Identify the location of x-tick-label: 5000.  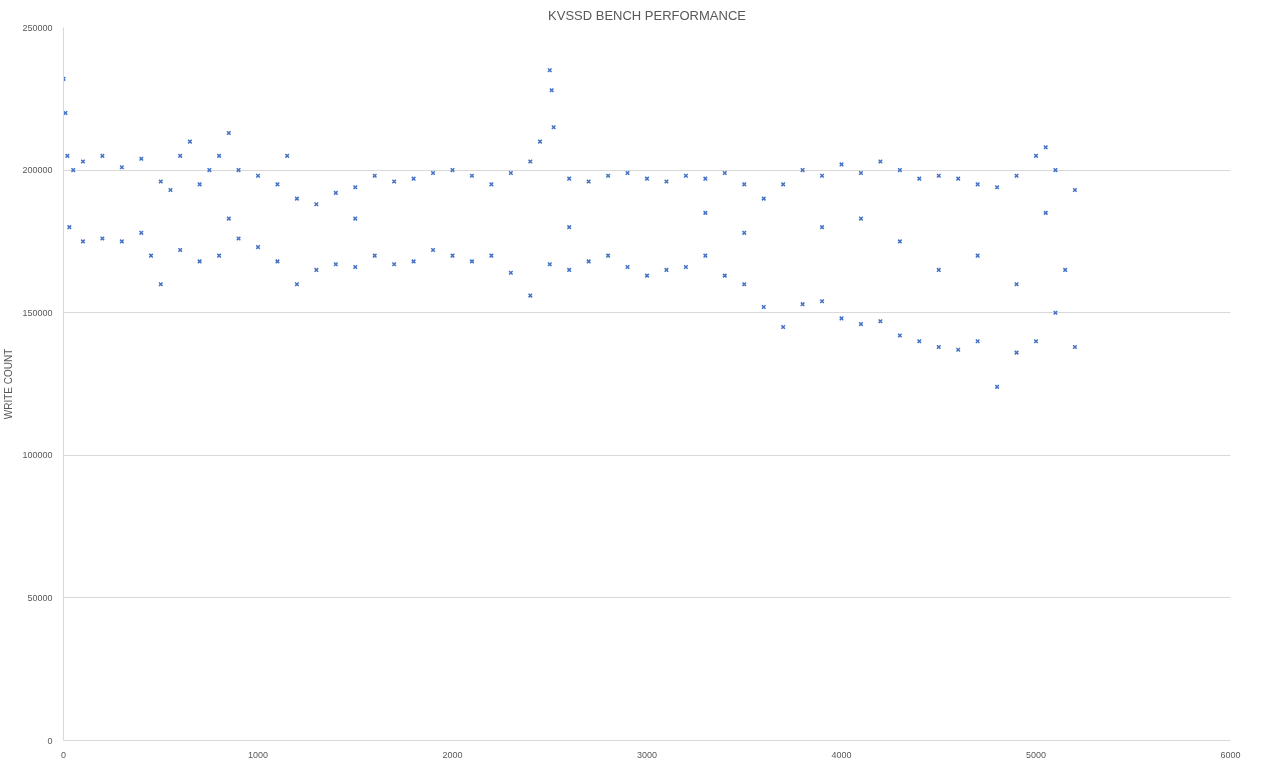
(1036, 754).